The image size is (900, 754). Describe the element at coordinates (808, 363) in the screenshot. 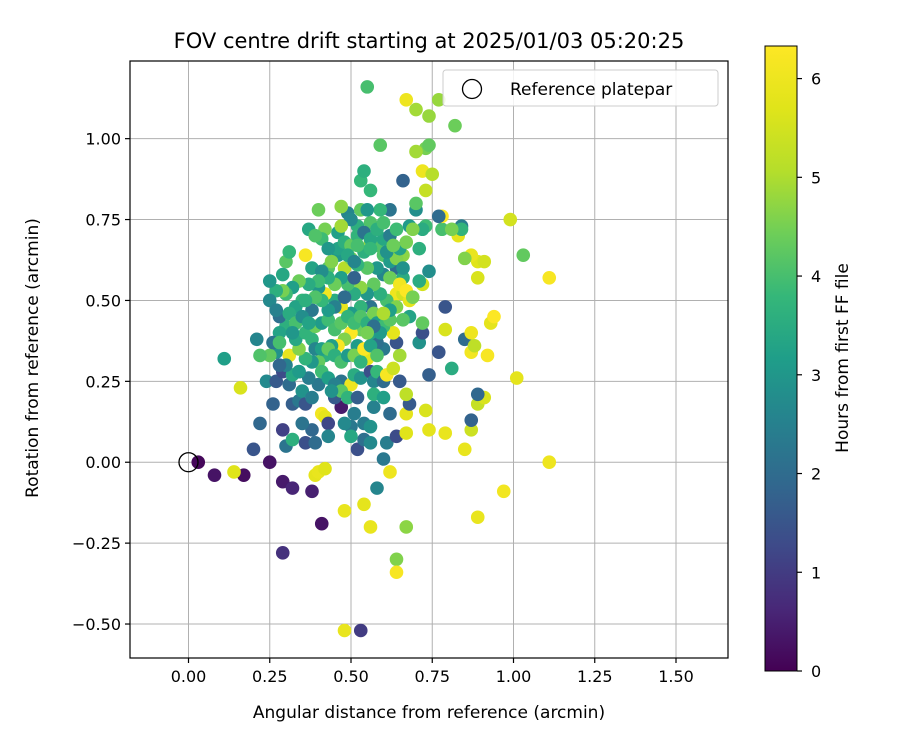

I see `colorbar: 0 1 2 3 4 5 6 Hours from first FF file` at that location.